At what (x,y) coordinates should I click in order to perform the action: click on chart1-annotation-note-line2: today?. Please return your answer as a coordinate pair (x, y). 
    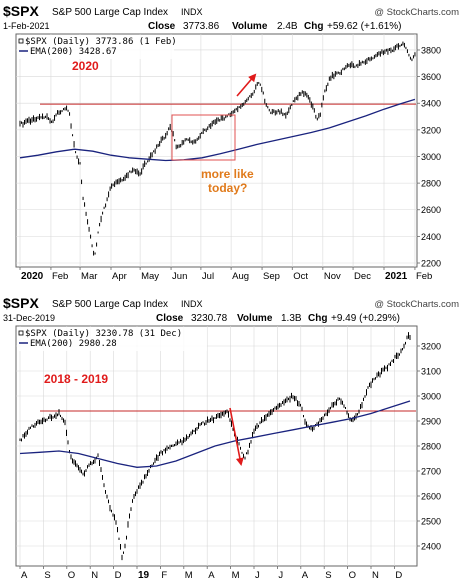
    Looking at the image, I should click on (227, 188).